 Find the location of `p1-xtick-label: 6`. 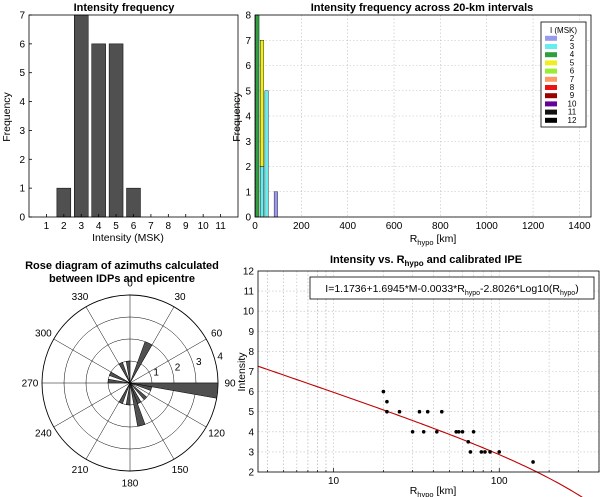

p1-xtick-label: 6 is located at coordinates (134, 226).